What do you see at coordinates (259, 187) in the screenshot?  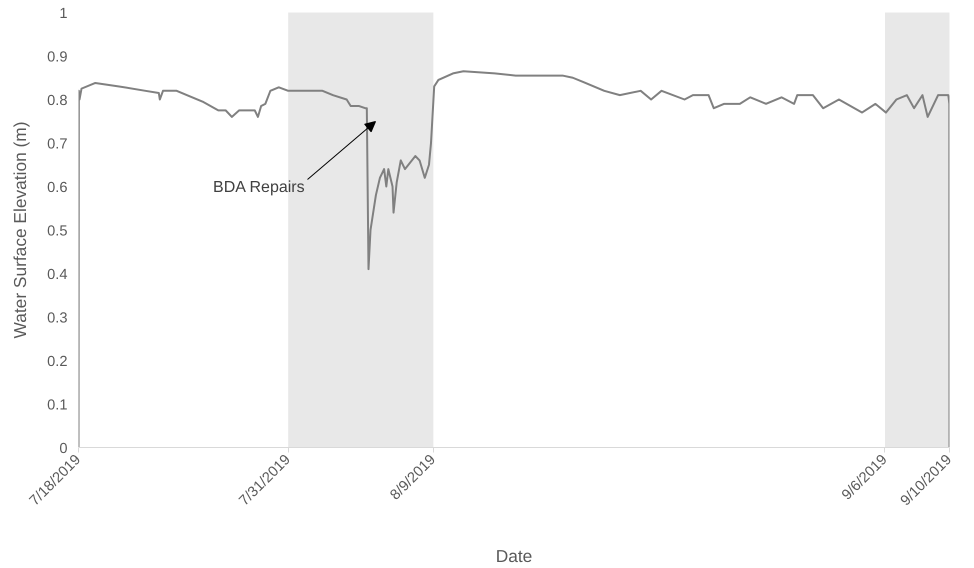 I see `annotation: BDA Repairs` at bounding box center [259, 187].